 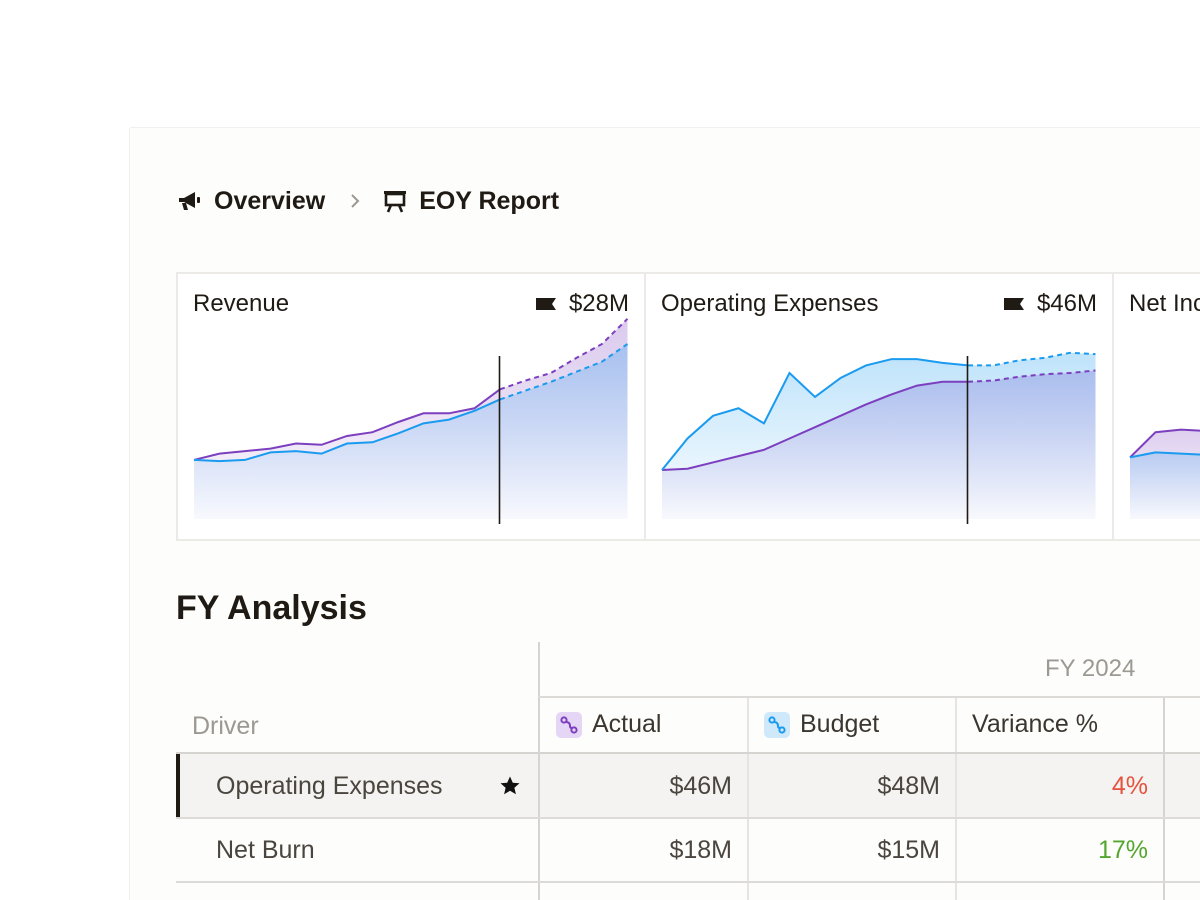 What do you see at coordinates (1066, 303) in the screenshot?
I see `card-value-text: $46M` at bounding box center [1066, 303].